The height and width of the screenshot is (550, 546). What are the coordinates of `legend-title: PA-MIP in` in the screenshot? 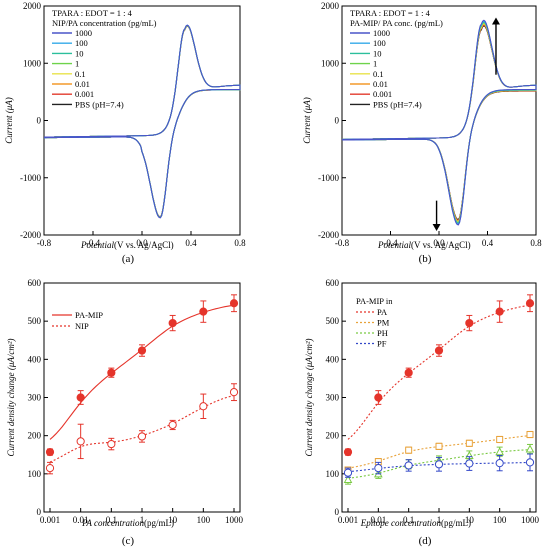 It's located at (374, 301).